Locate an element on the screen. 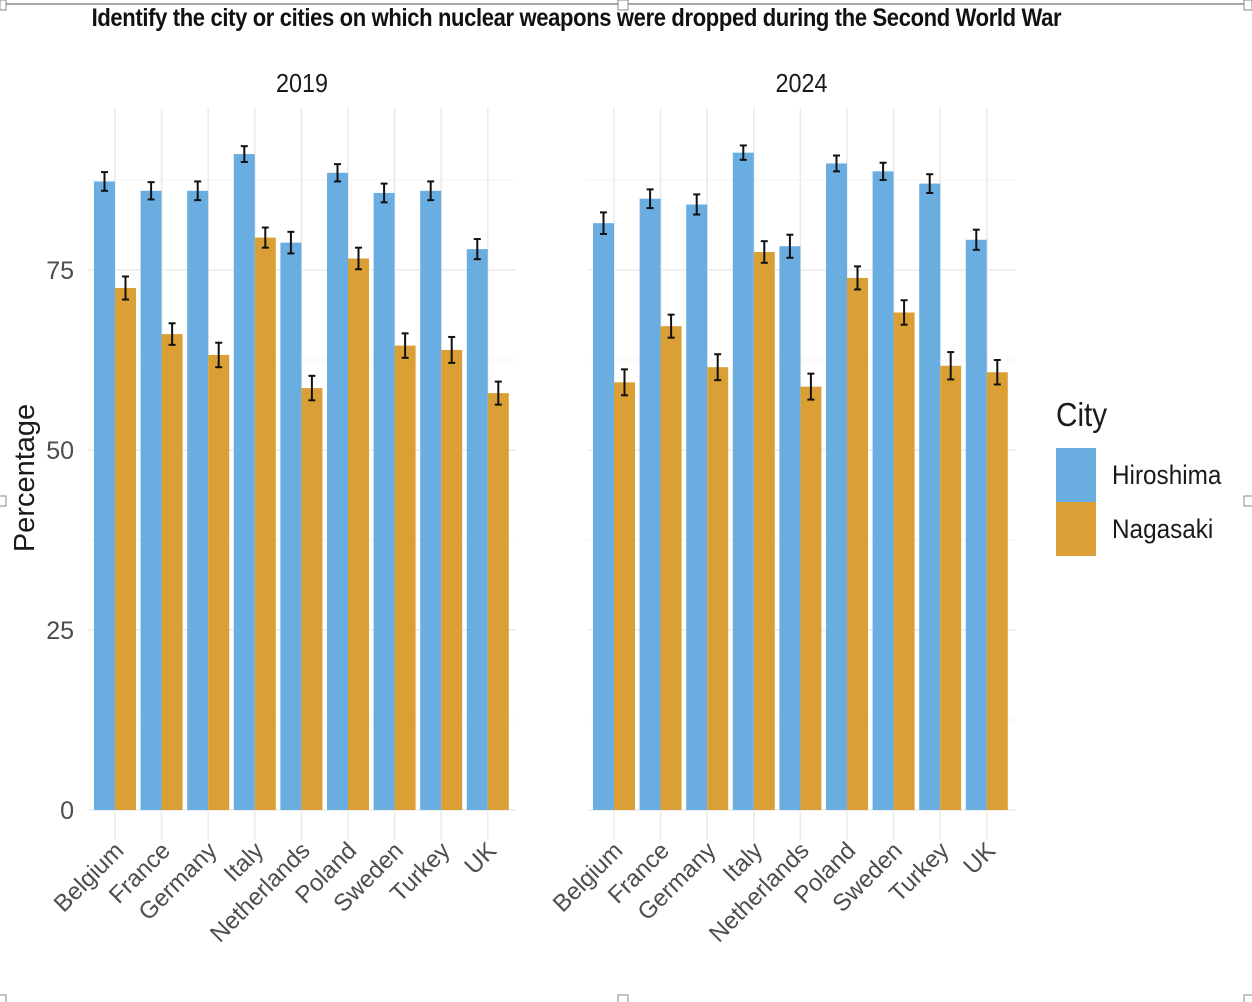 This screenshot has height=1002, width=1252. y-tick-label: 0 is located at coordinates (67, 811).